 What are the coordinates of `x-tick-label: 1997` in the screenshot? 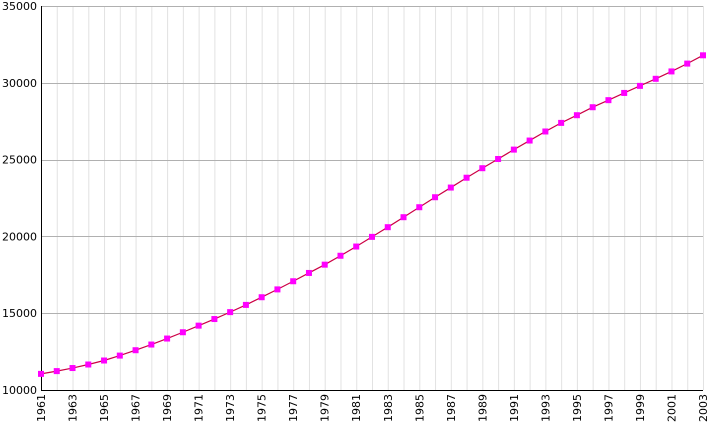 It's located at (608, 408).